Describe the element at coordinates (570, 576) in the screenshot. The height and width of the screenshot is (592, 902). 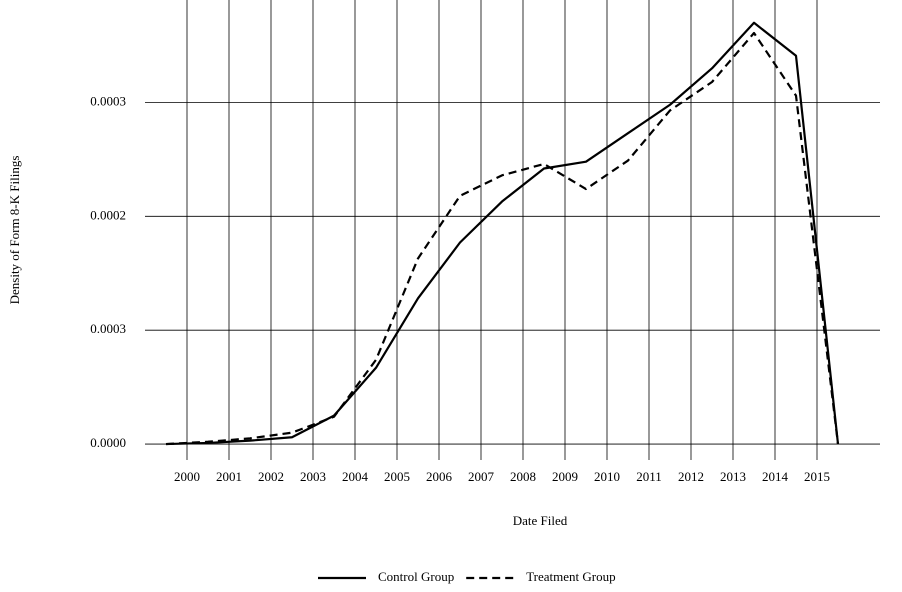
I see `legend-label: Treatment Group` at that location.